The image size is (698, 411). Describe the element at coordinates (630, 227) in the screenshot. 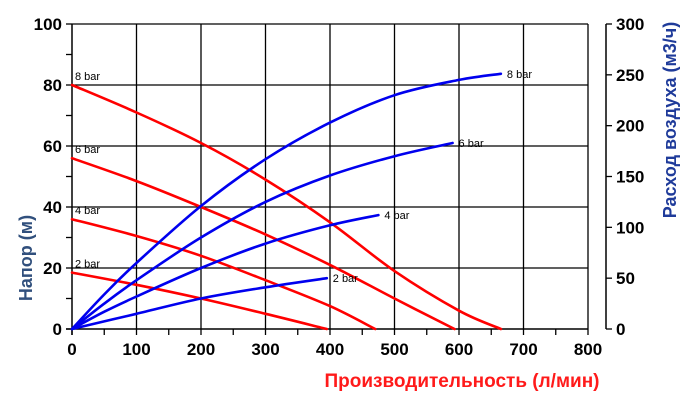

I see `y2-tick-label: 100` at that location.